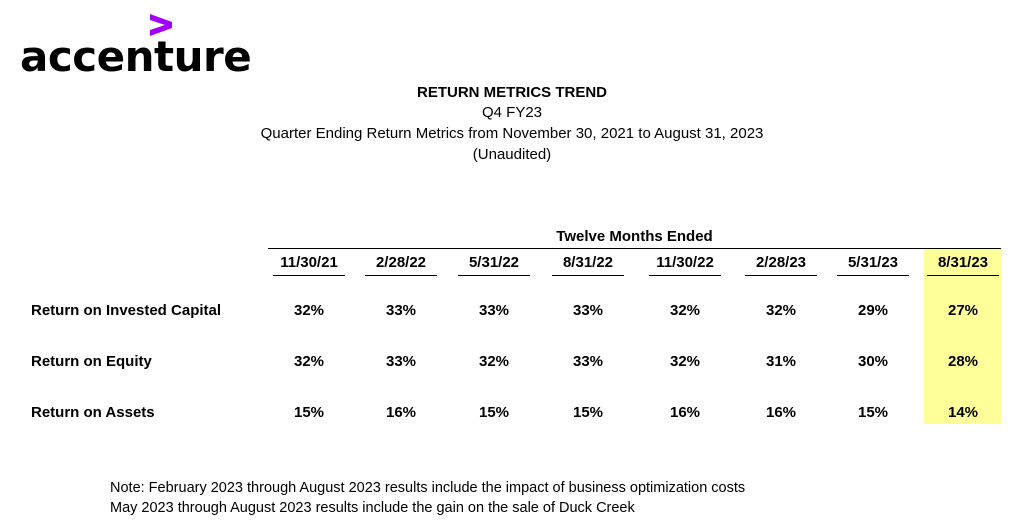  What do you see at coordinates (963, 361) in the screenshot?
I see `table-cell: 28%` at bounding box center [963, 361].